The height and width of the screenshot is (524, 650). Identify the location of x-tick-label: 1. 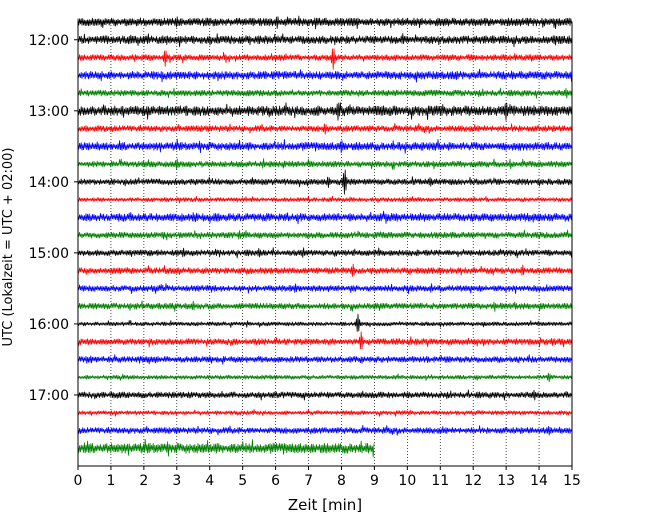
(110, 481).